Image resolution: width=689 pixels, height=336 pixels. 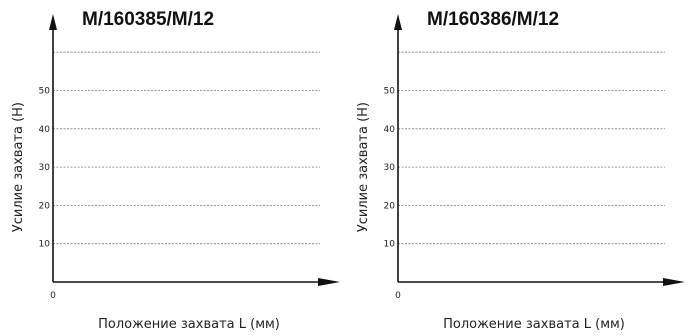 I want to click on chart-title: M/160386/M/12, so click(x=493, y=19).